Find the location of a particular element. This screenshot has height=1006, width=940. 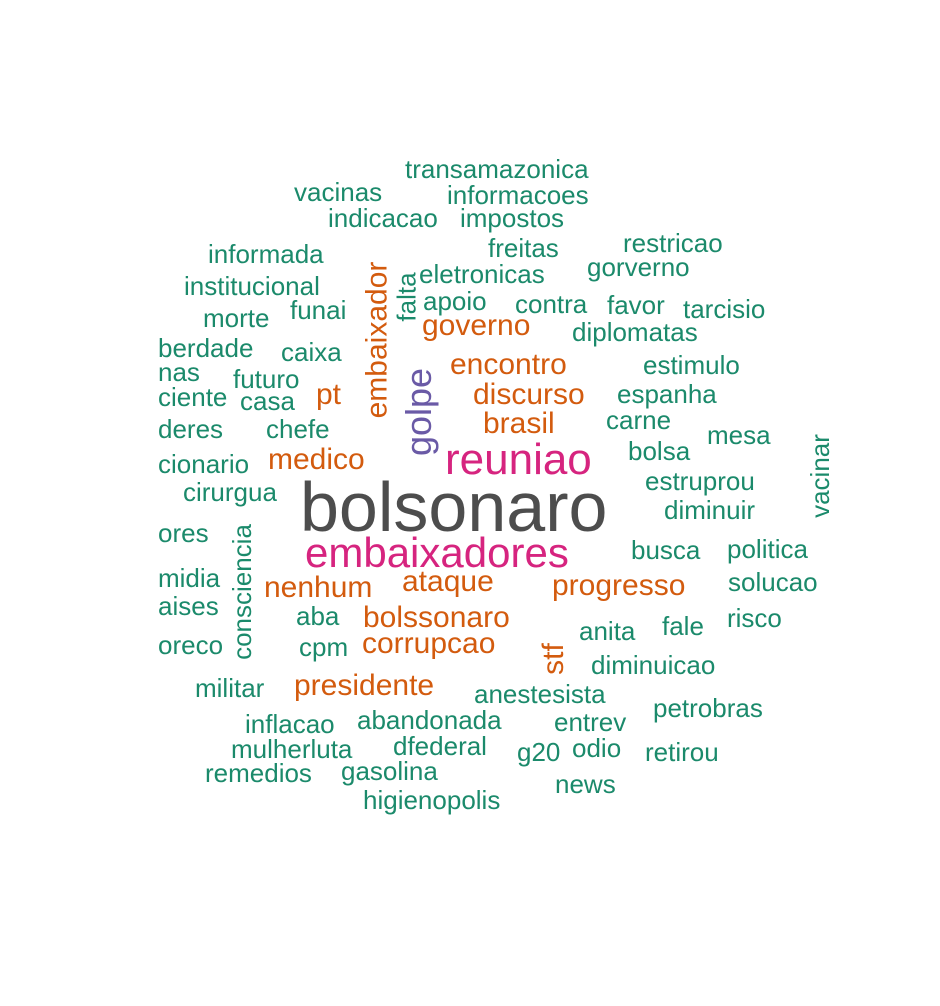

word-retirou: retirou is located at coordinates (682, 752).